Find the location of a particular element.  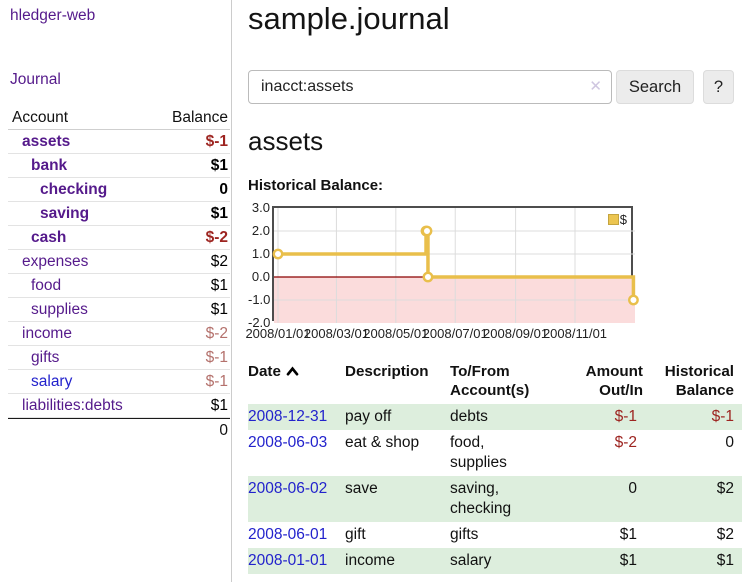

register-row: 2008-06-02 save saving, checking 0 $2 is located at coordinates (495, 499).